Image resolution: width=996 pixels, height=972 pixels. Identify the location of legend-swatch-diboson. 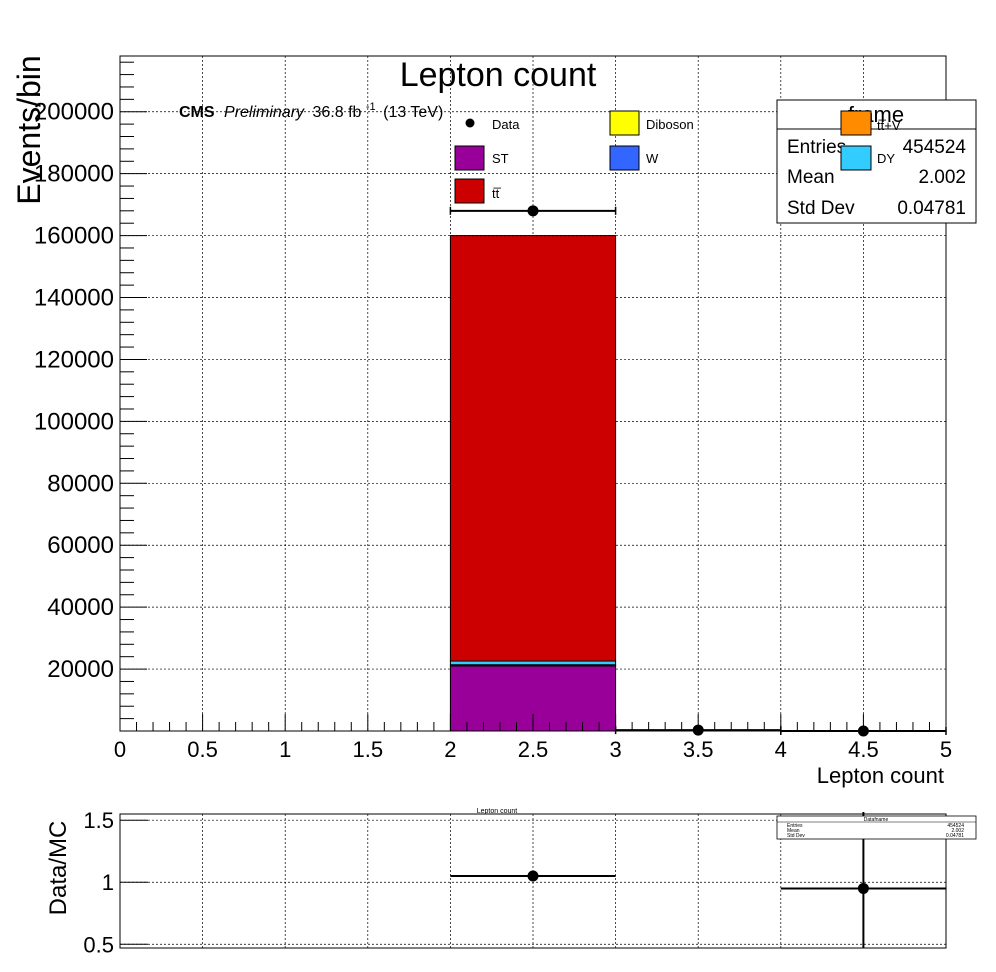
(624, 123).